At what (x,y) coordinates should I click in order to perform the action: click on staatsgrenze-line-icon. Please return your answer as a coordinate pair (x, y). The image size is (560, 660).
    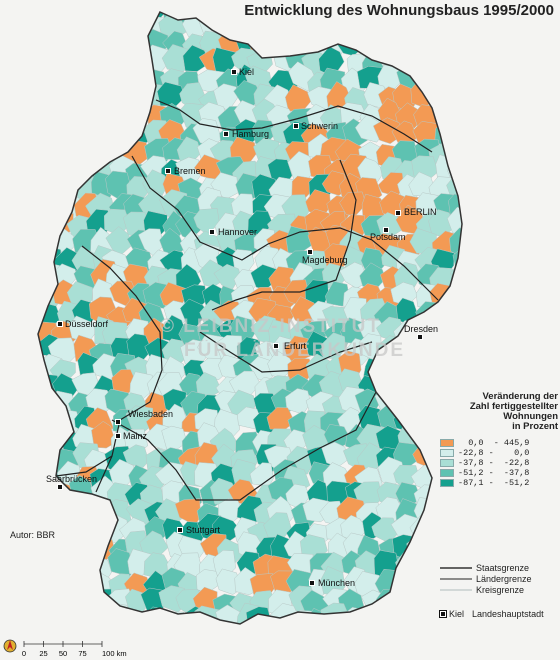
    Looking at the image, I should click on (456, 567).